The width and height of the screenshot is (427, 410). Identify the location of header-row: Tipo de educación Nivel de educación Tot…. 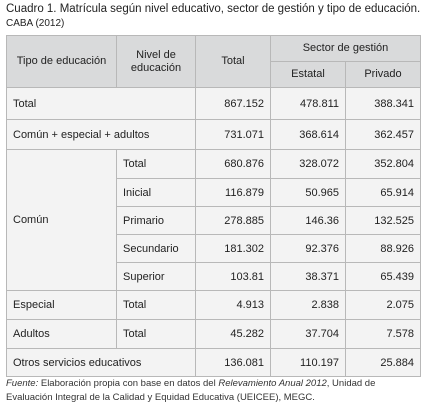
(213, 61).